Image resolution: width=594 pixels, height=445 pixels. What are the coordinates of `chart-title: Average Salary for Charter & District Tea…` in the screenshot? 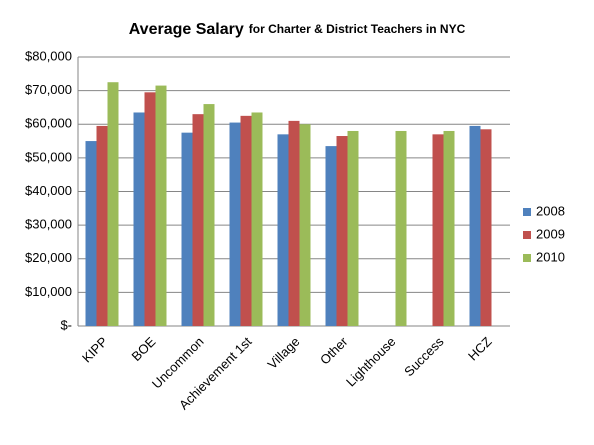 It's located at (297, 29).